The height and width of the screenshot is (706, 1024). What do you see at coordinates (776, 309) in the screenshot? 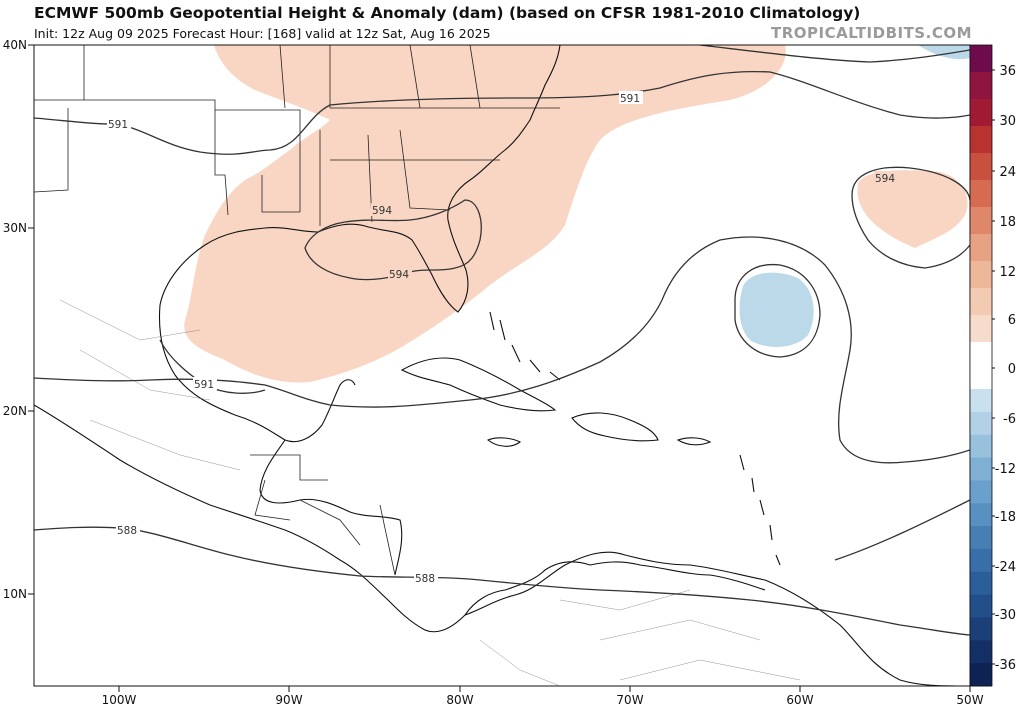
I see `negative-anomaly-area` at bounding box center [776, 309].